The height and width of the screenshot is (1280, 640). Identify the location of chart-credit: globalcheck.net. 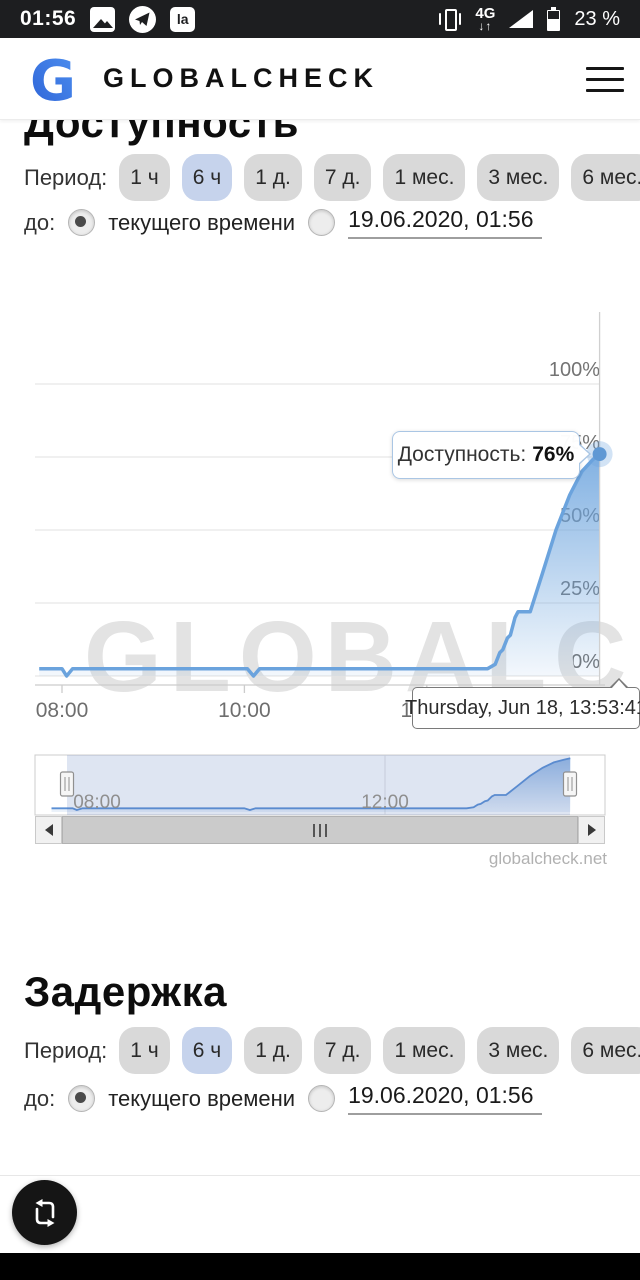
(547, 858).